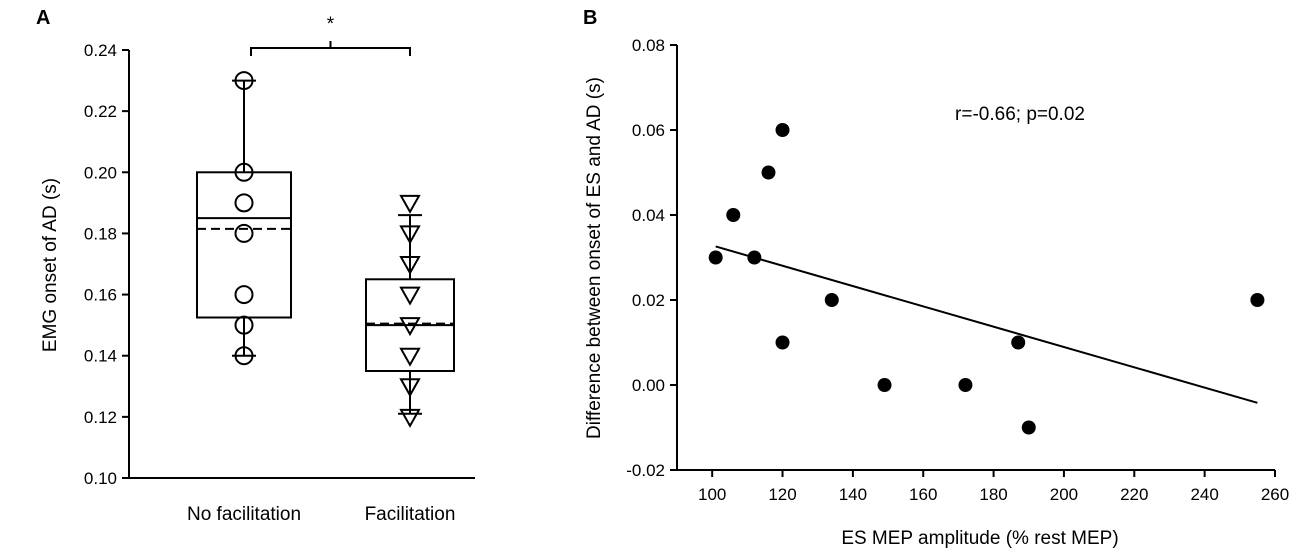  I want to click on panel-a-ylabel: EMG onset of AD (s), so click(50, 265).